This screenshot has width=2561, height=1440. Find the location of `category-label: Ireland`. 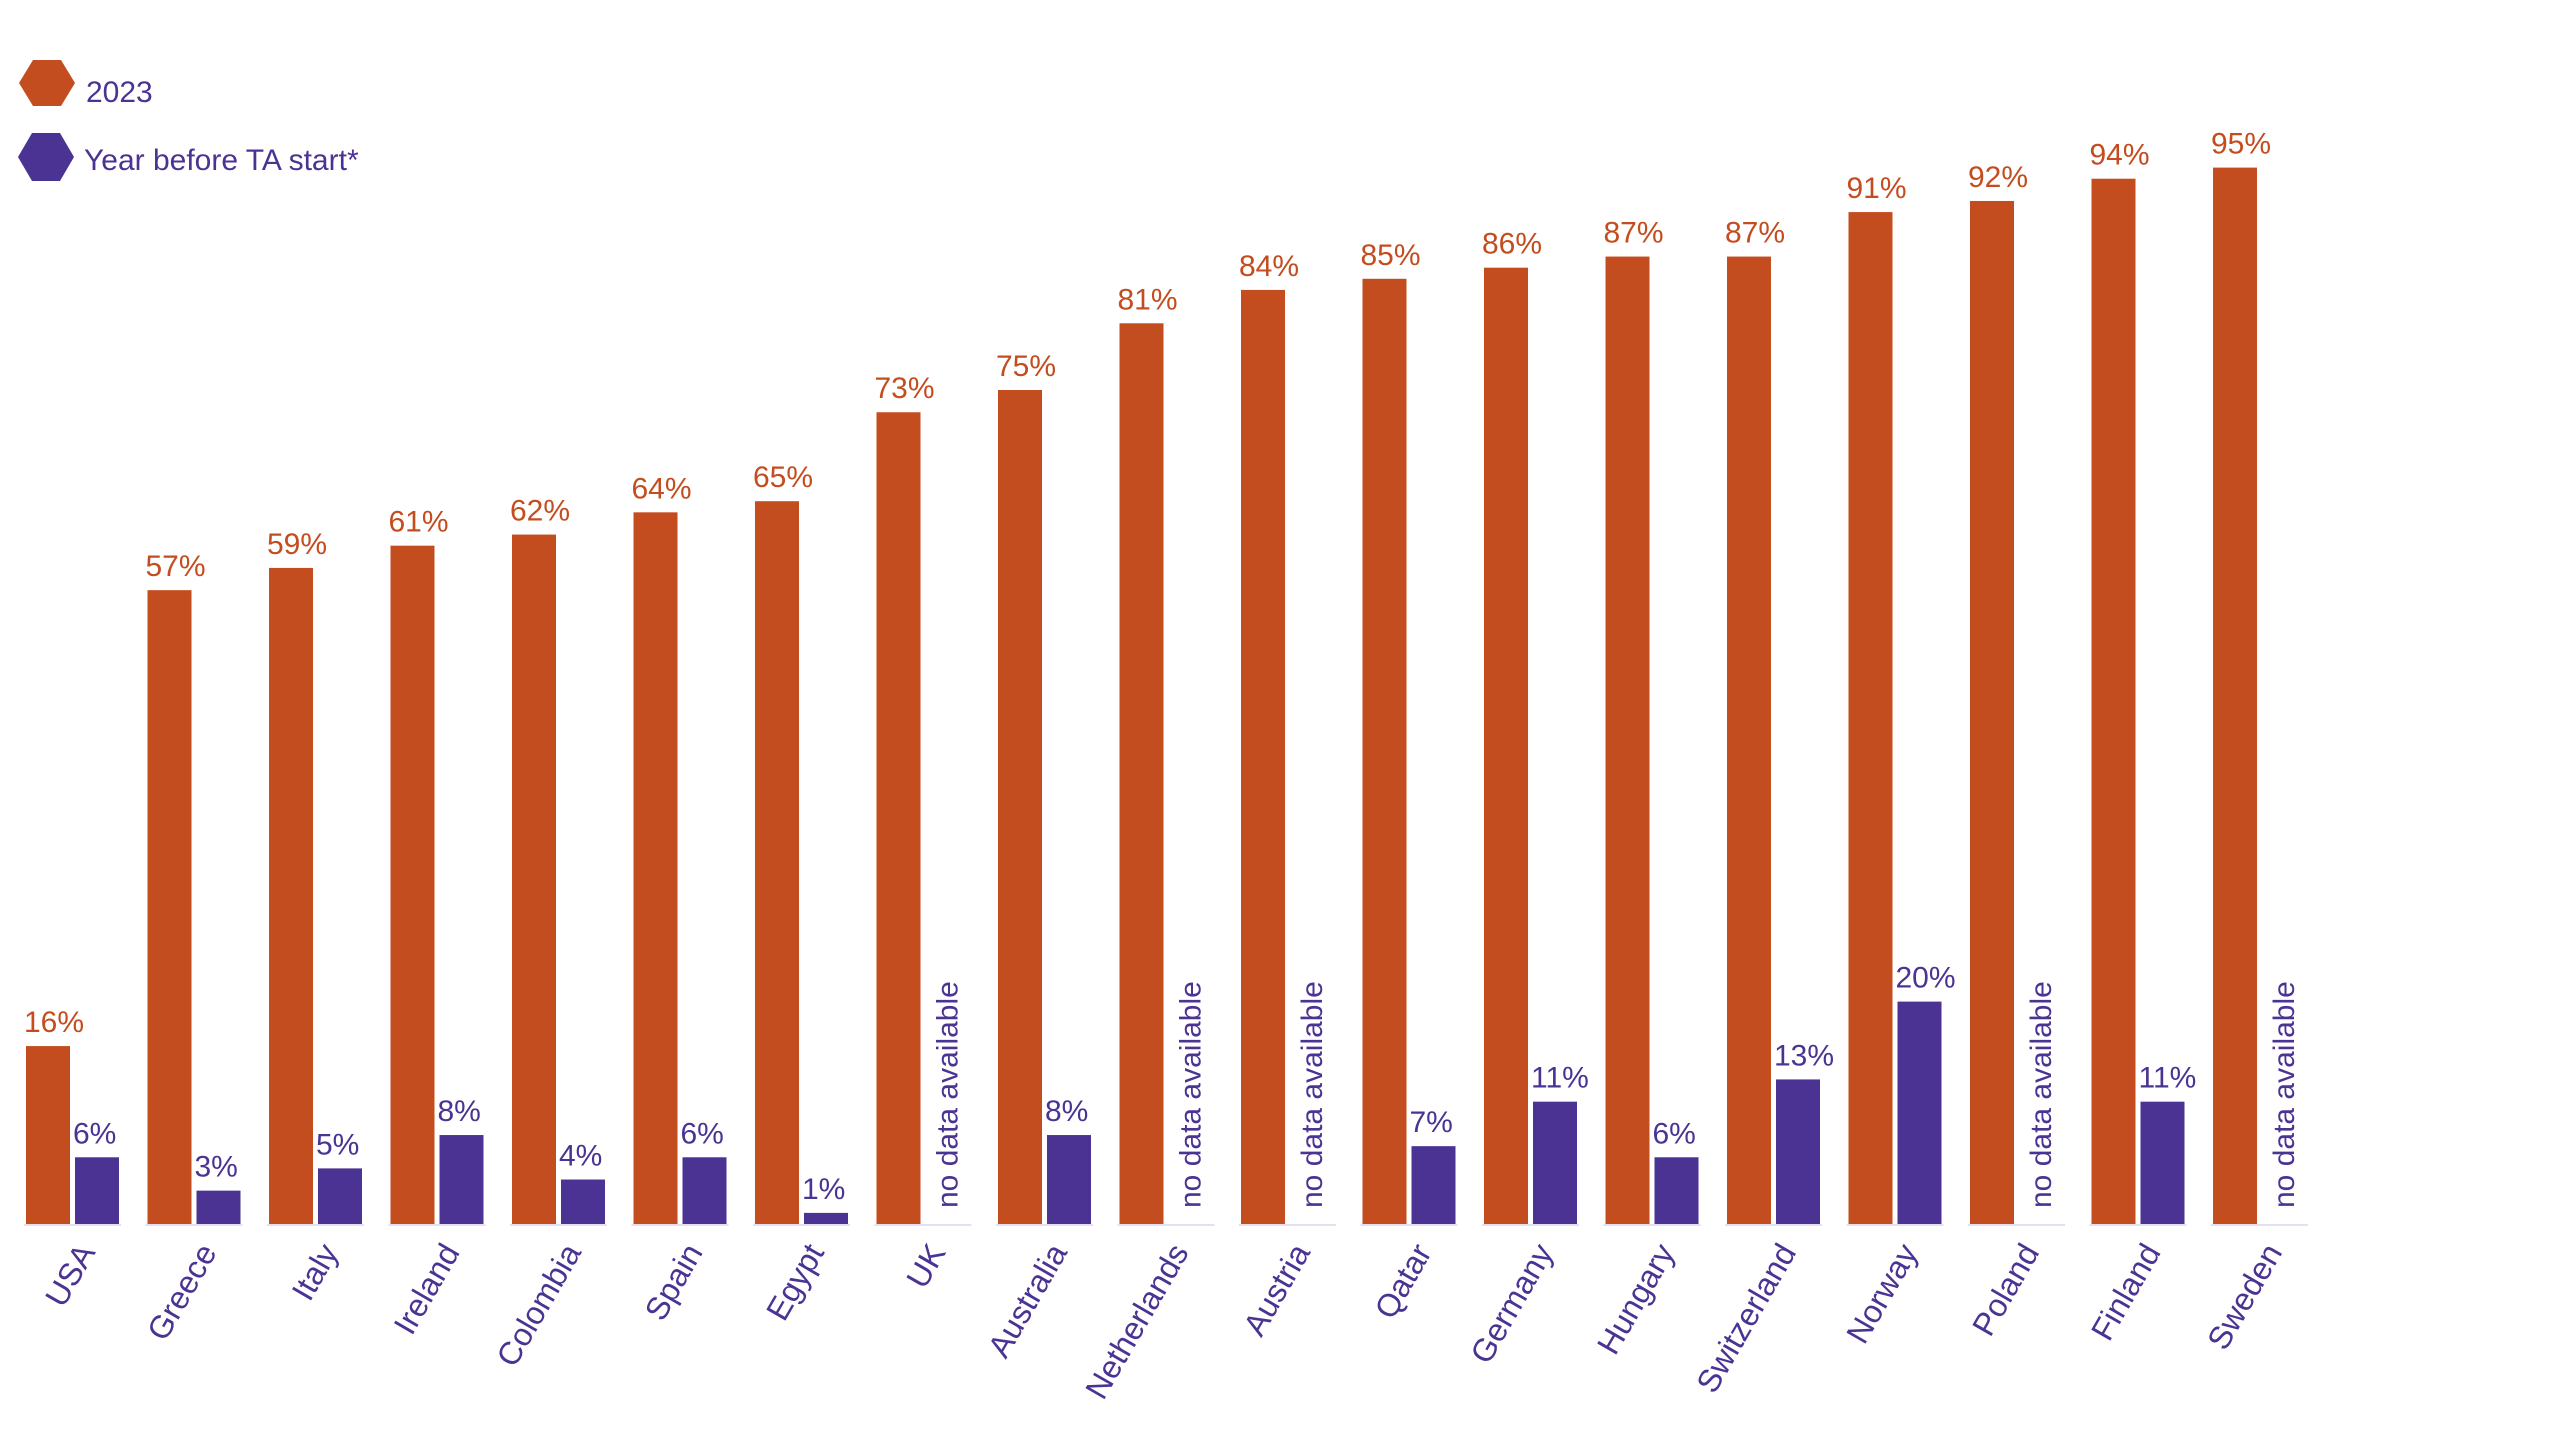

category-label: Ireland is located at coordinates (426, 1289).